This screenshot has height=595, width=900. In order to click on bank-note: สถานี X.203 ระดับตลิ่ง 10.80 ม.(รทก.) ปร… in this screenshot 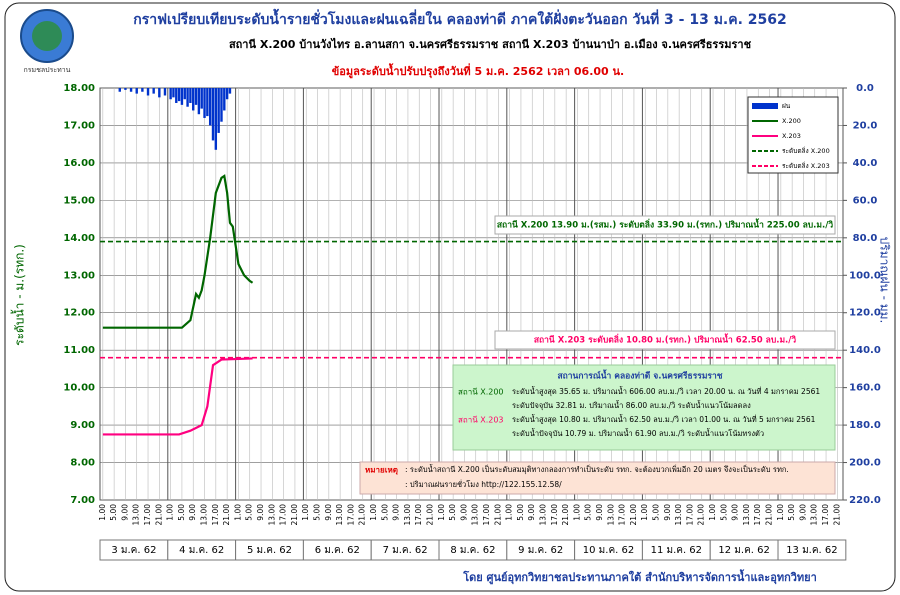, I will do `click(665, 339)`.